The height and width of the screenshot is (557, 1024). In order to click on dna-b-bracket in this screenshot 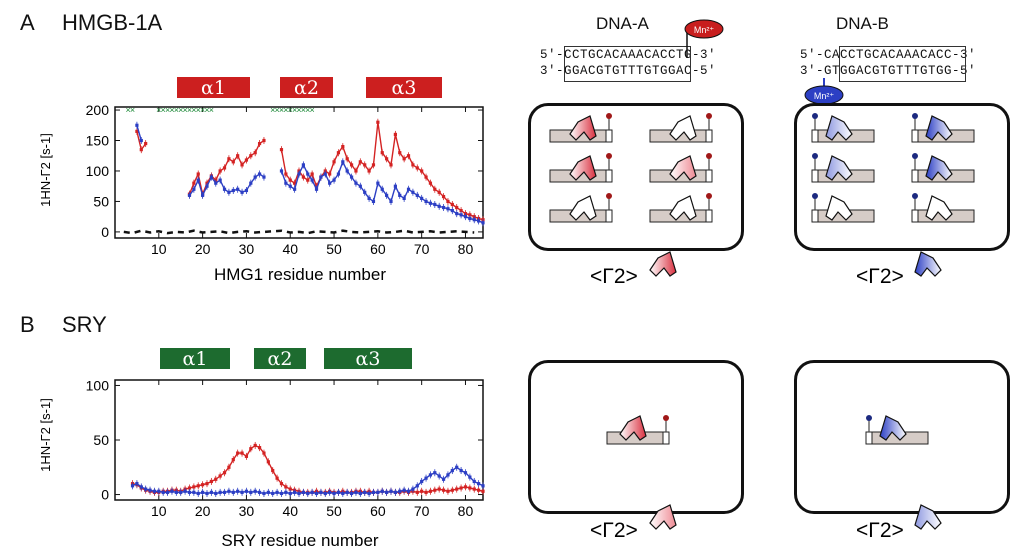, I will do `click(902, 64)`.